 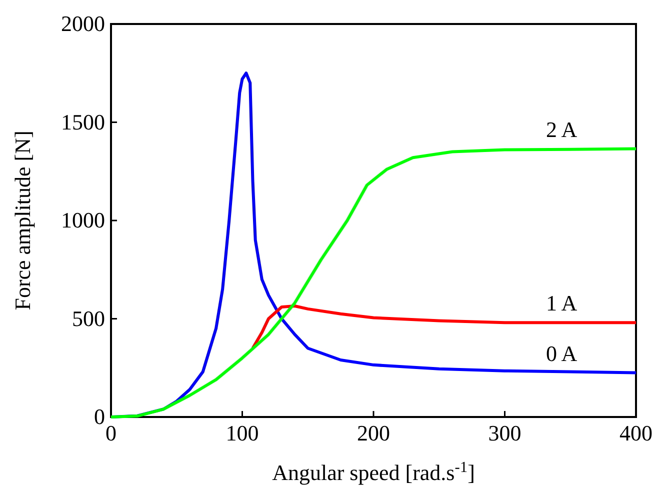 I want to click on y-tick-label: 0, so click(x=99, y=417).